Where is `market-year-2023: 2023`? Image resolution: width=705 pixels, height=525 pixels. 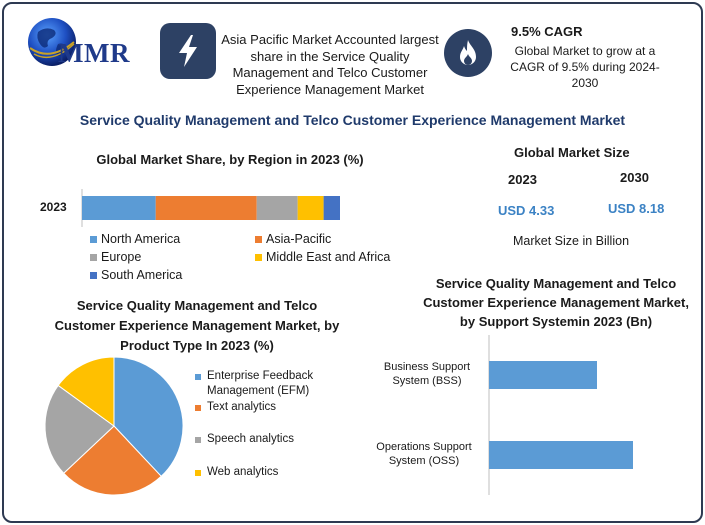 market-year-2023: 2023 is located at coordinates (522, 179).